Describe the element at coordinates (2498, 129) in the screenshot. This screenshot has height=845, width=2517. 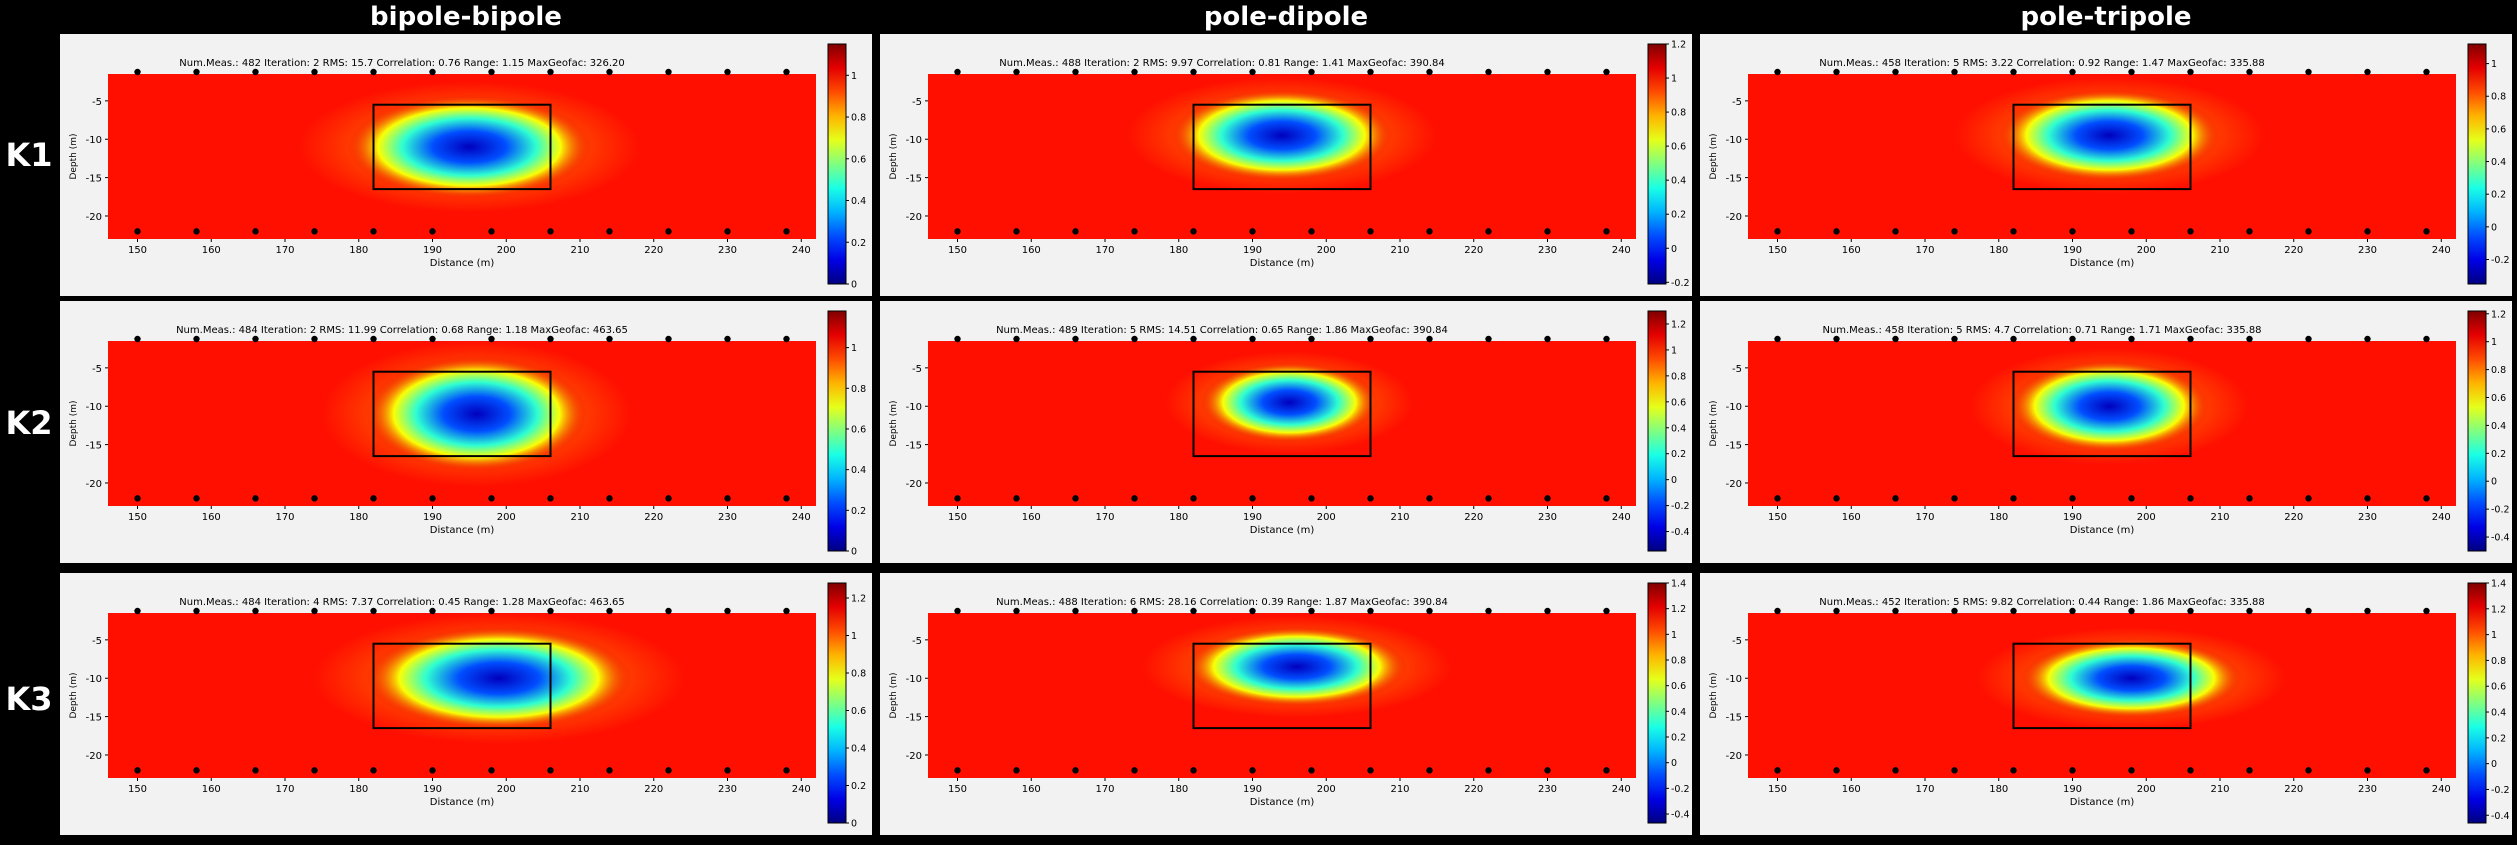
I see `colorbar-tick-label: 0.6` at that location.